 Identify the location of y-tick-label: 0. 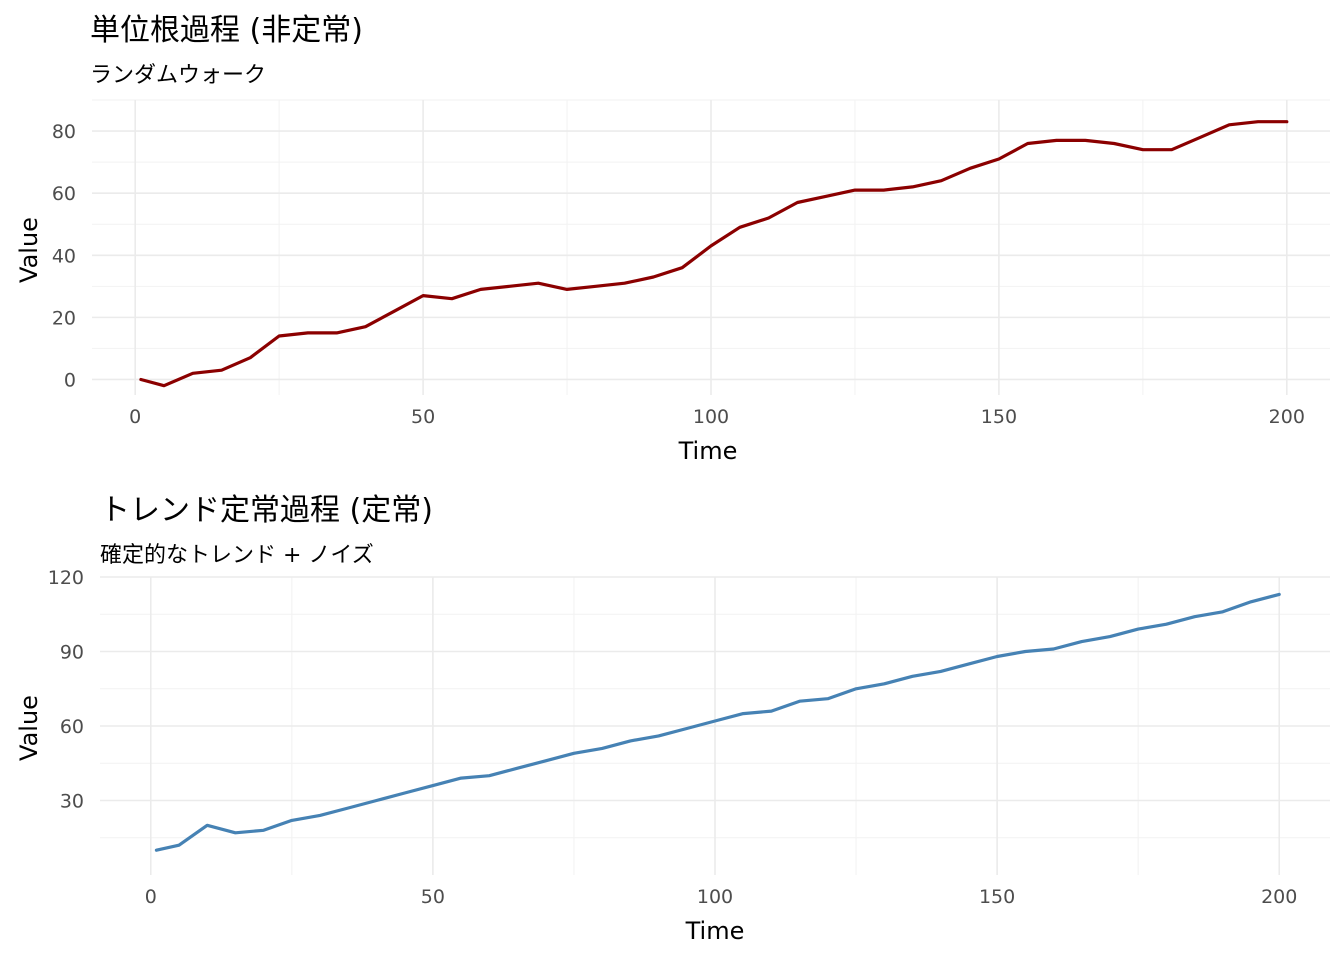
(70, 380).